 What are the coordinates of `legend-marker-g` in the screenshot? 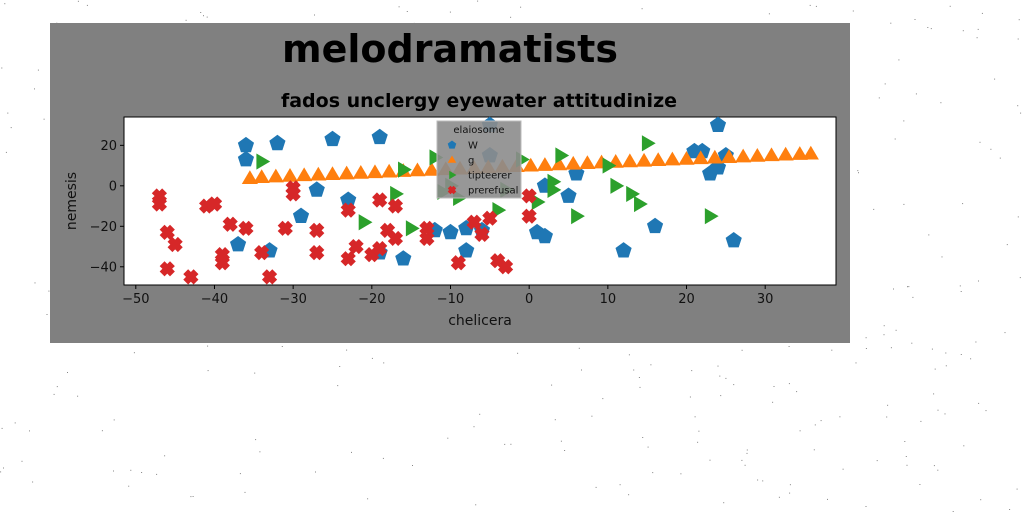 It's located at (452, 159).